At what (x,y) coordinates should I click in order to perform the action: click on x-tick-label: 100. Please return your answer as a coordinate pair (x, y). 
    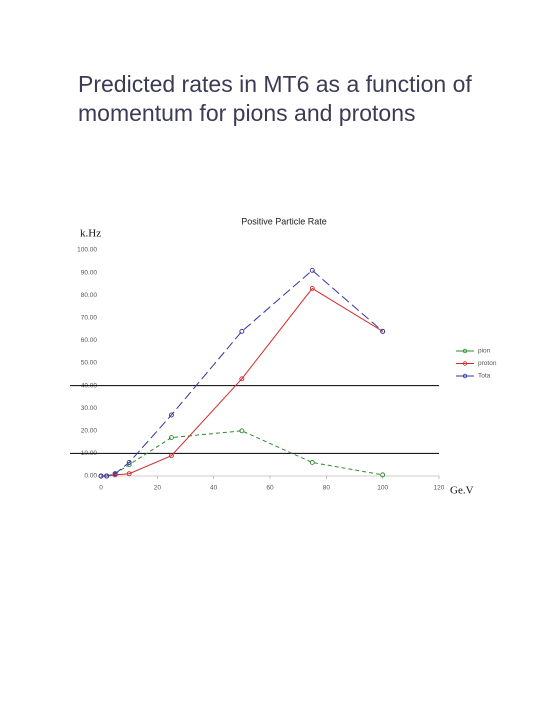
    Looking at the image, I should click on (382, 488).